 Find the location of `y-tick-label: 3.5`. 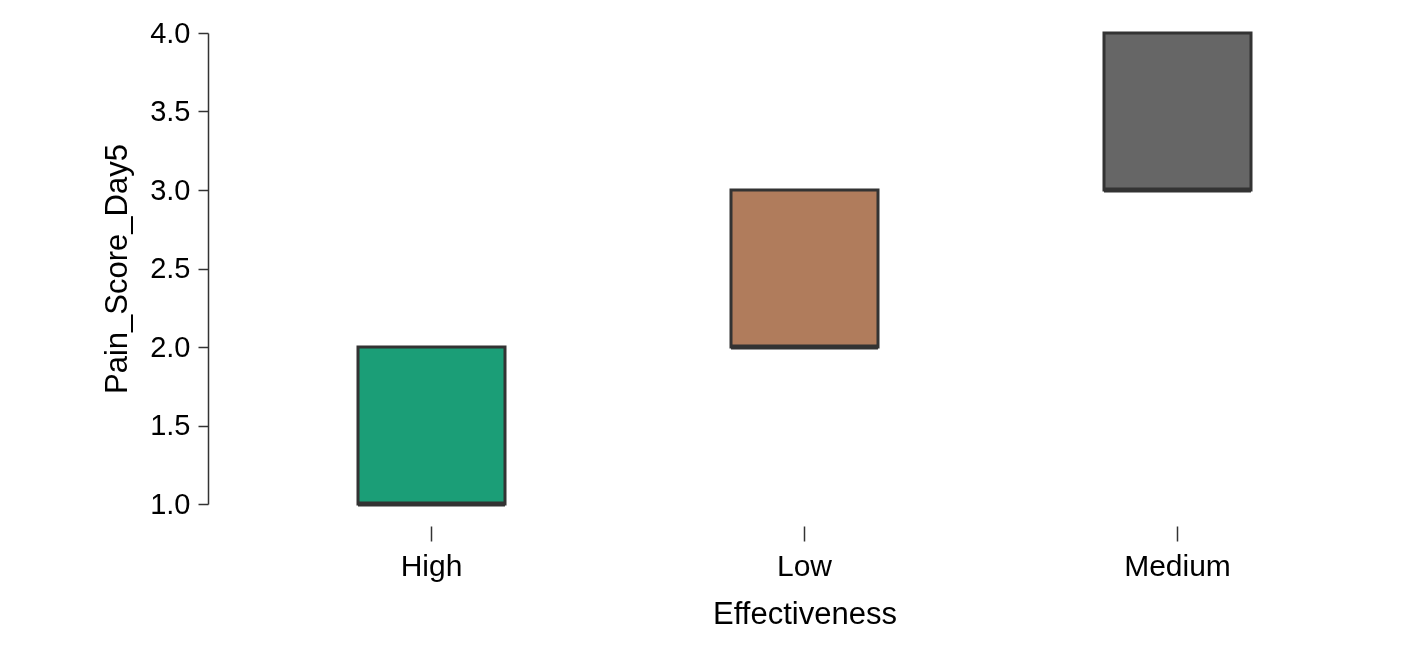

y-tick-label: 3.5 is located at coordinates (170, 111).